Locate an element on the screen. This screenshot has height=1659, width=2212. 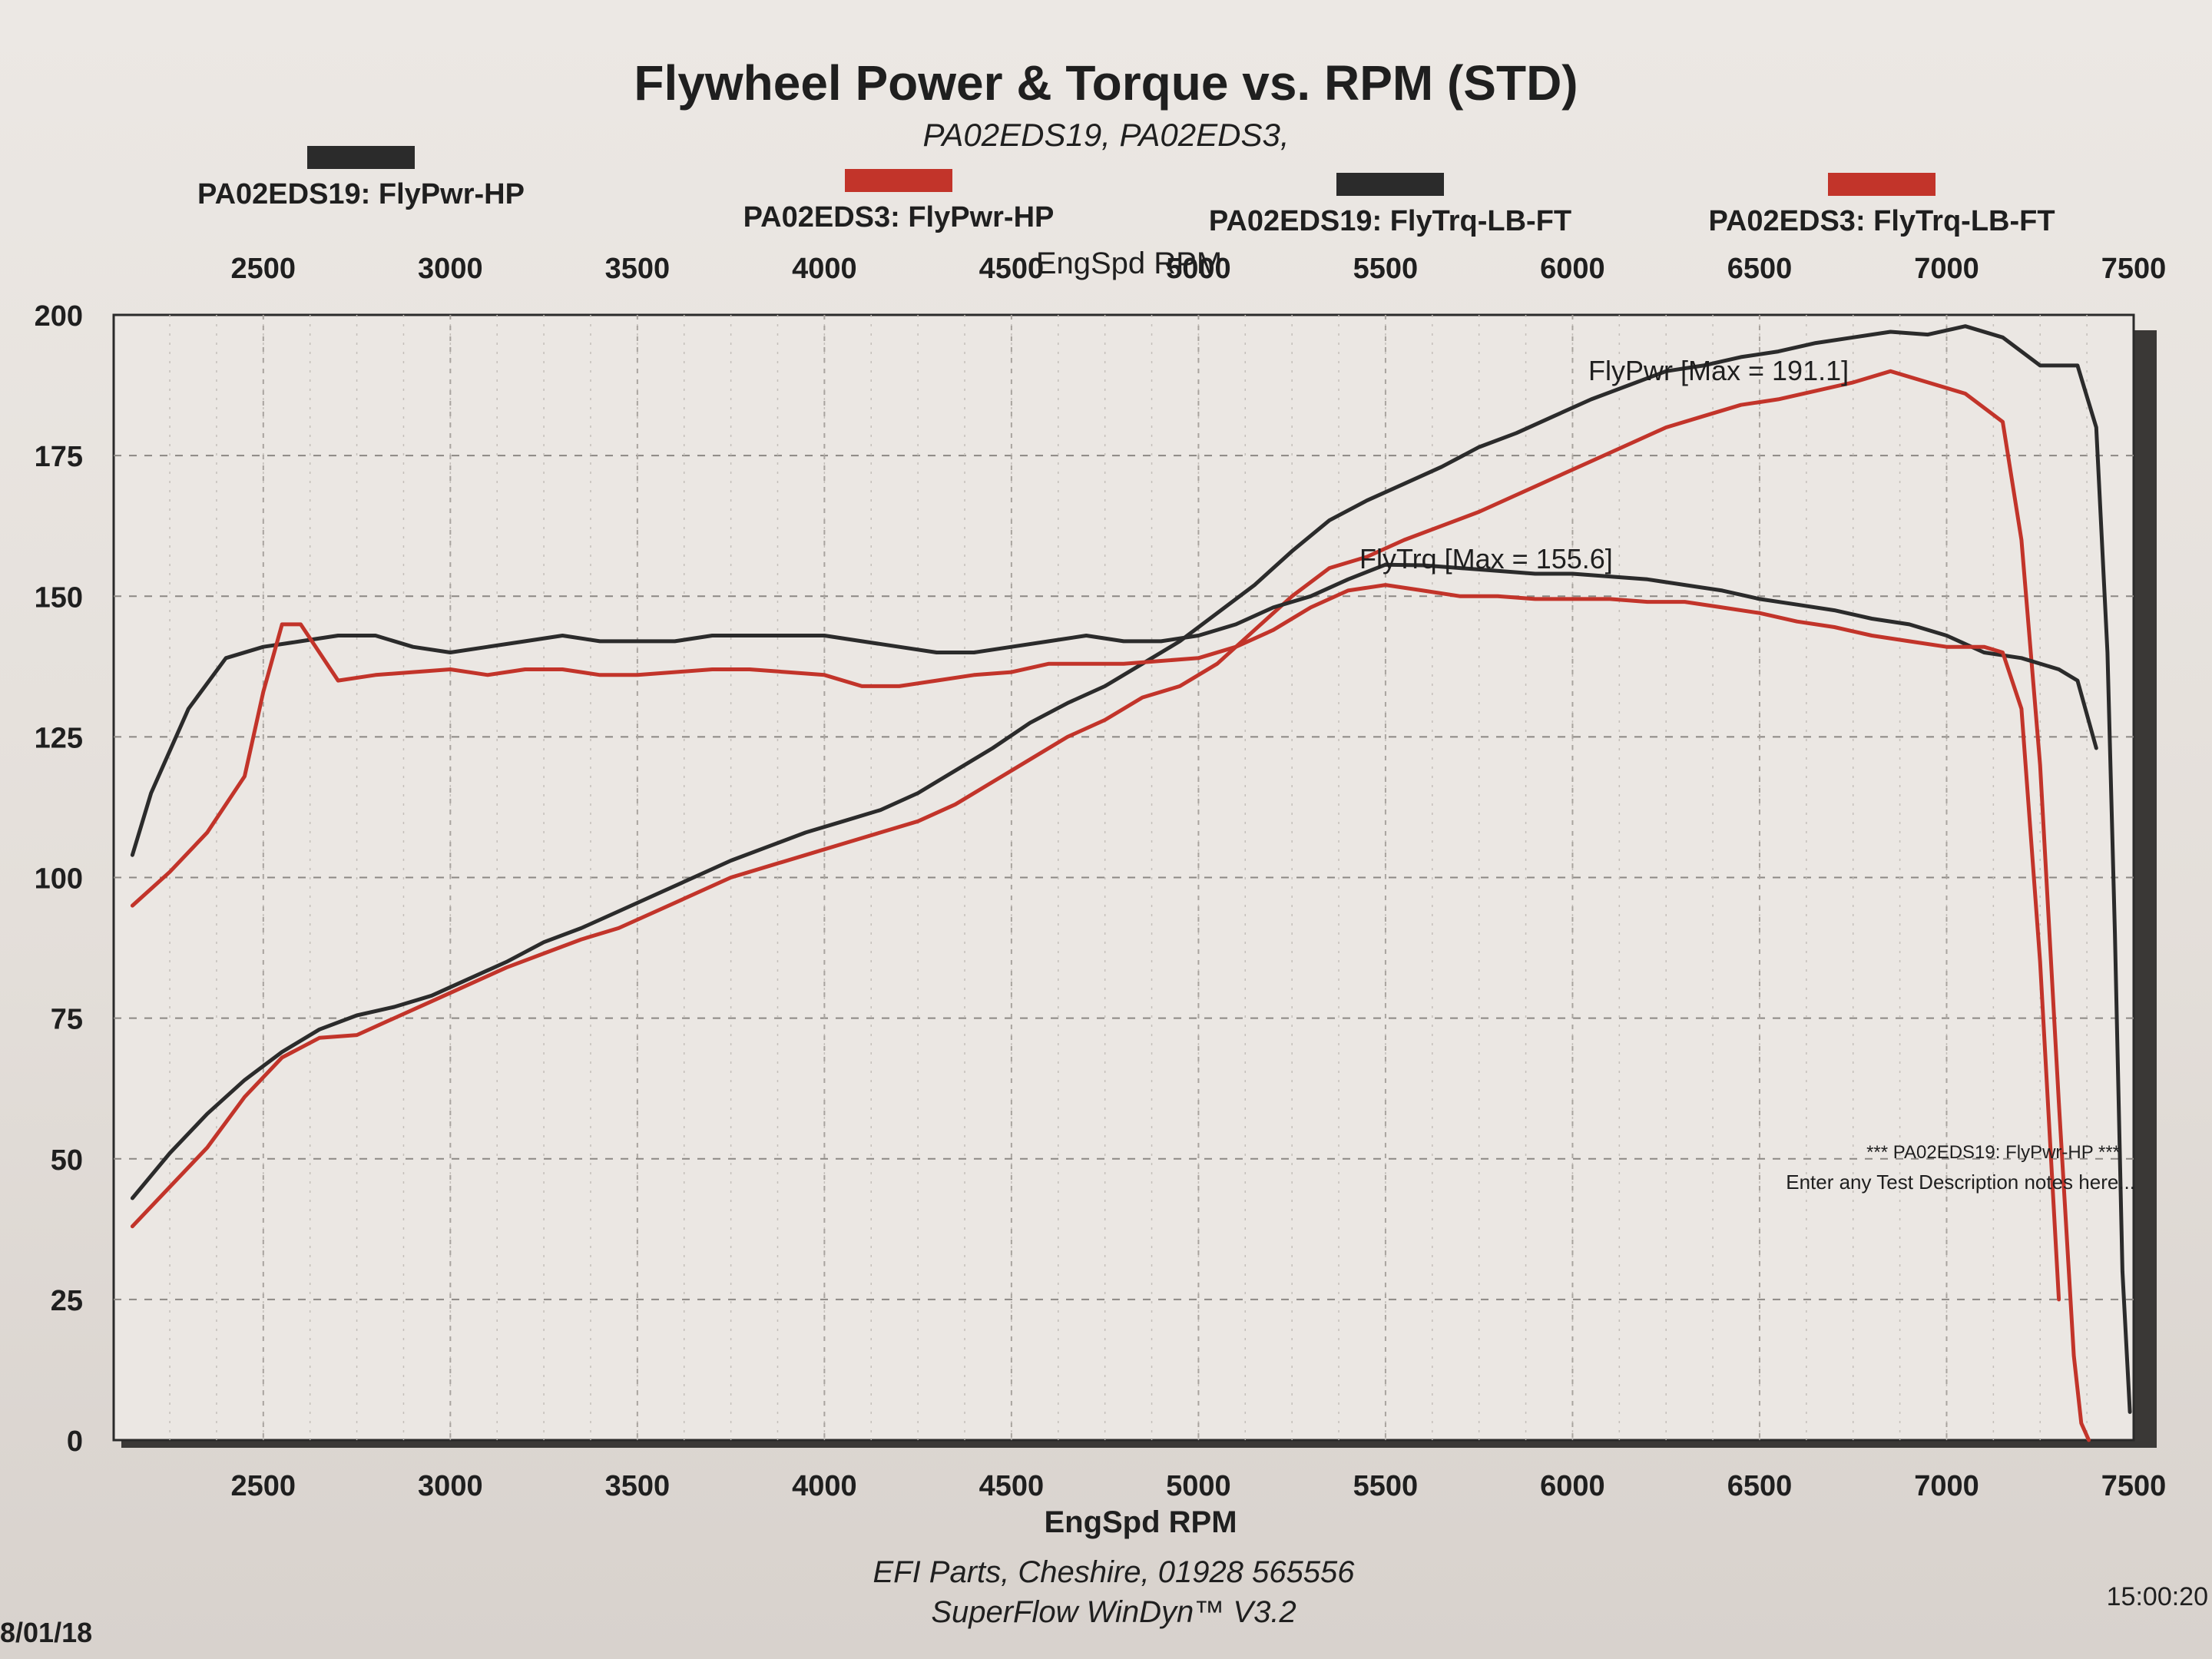
x-tick-label-bottom: 5500 is located at coordinates (1386, 1486).